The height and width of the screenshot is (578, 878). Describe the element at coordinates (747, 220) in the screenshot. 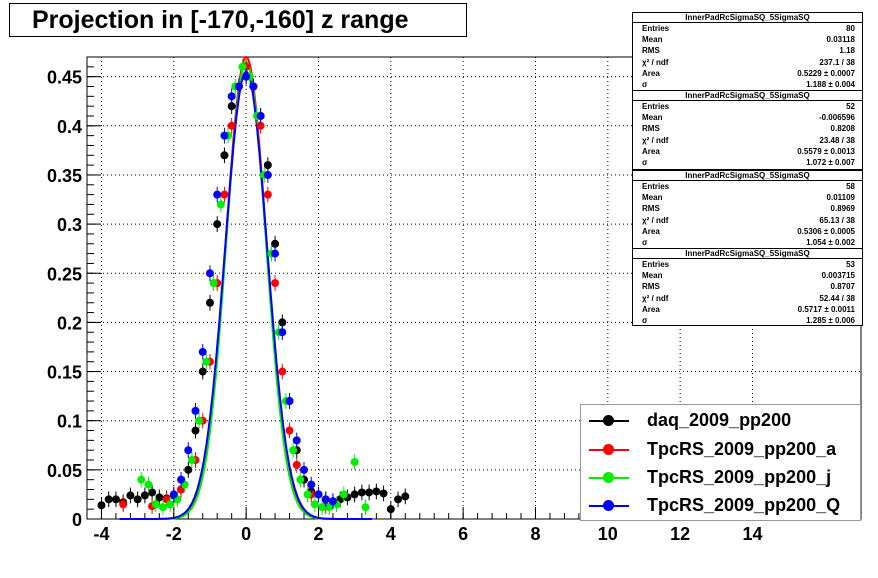

I see `stats-row: χ² / ndf 65.13 / 38` at that location.